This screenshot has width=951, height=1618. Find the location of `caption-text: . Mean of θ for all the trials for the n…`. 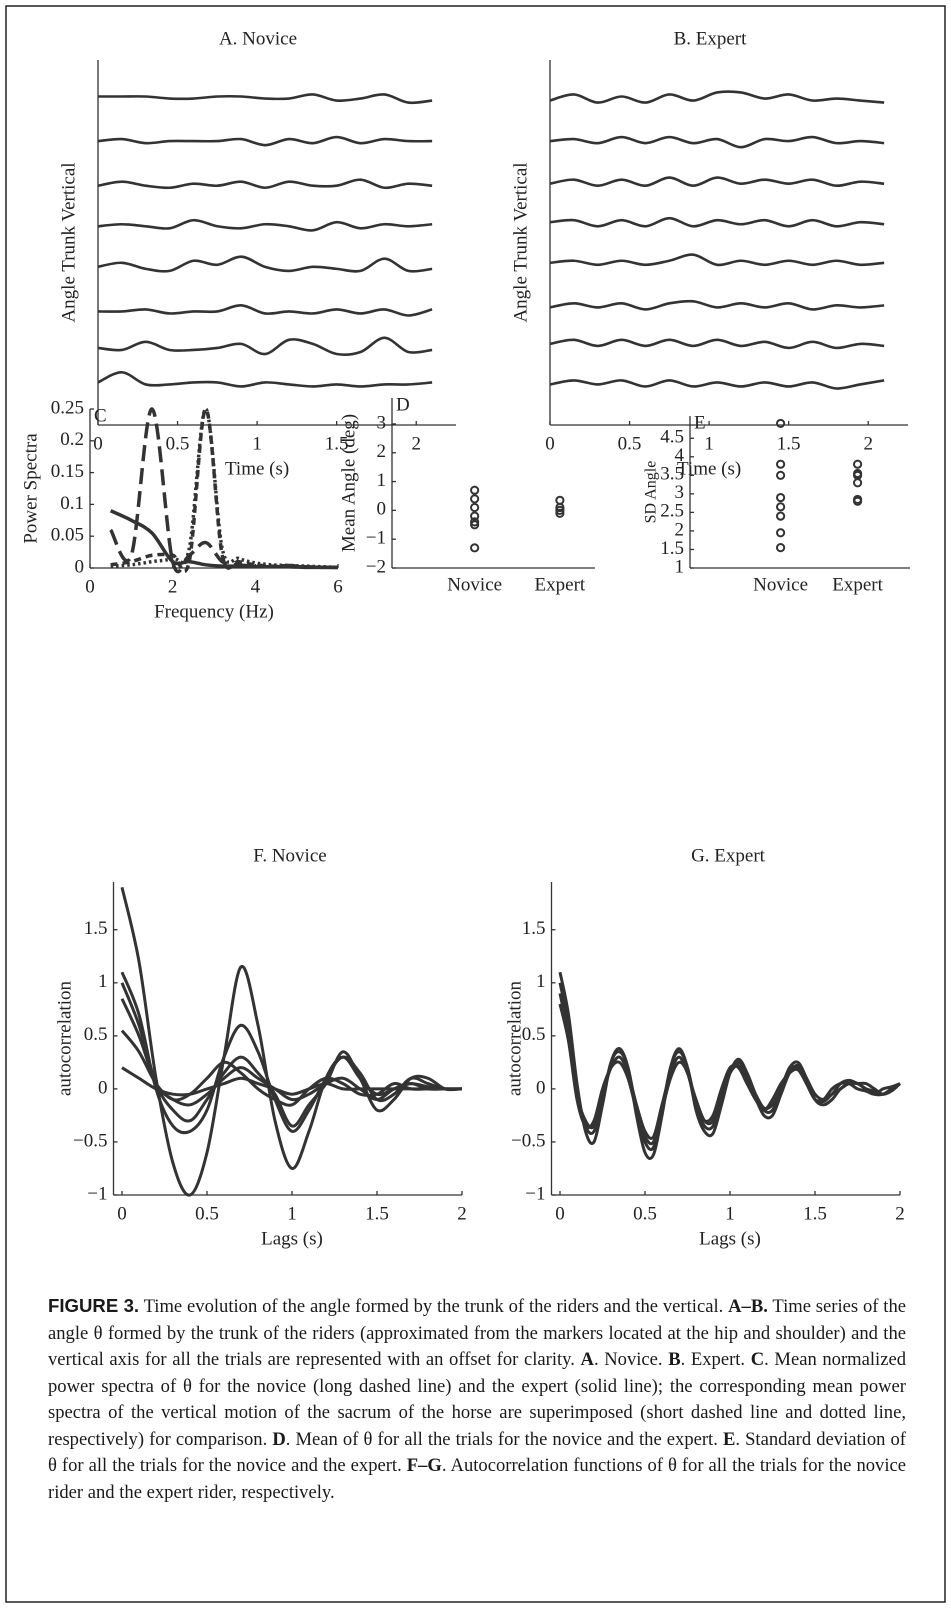

caption-text: . Mean of θ for all the trials for the n… is located at coordinates (504, 1439).